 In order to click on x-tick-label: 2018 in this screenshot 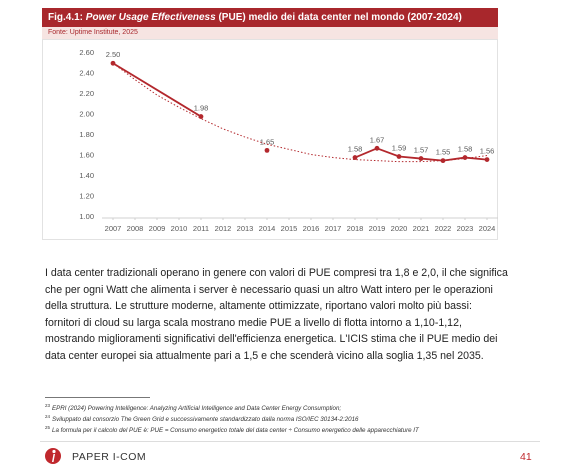, I will do `click(355, 228)`.